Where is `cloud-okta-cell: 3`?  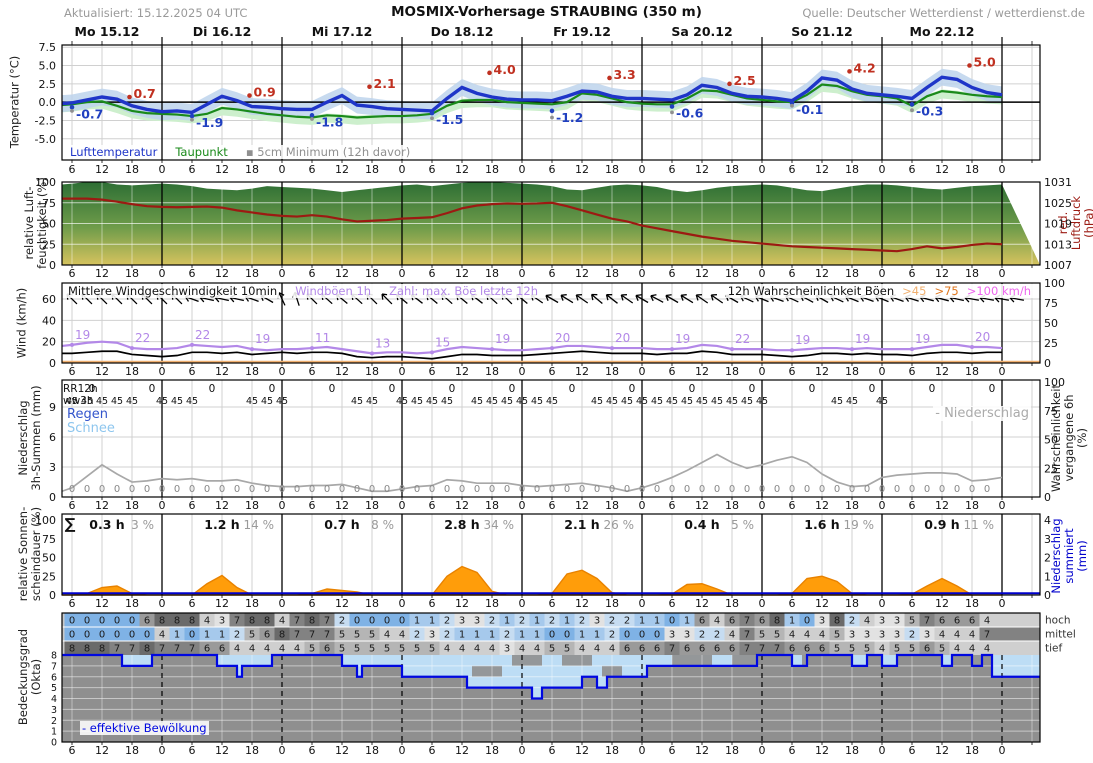 cloud-okta-cell: 3 is located at coordinates (897, 621).